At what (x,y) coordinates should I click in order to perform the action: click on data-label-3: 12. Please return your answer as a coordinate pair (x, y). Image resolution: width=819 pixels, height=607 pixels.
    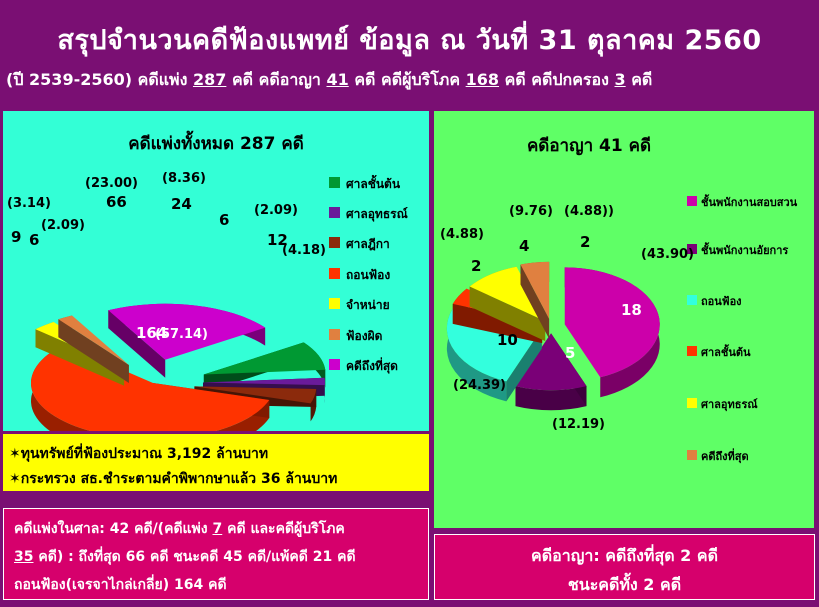
    Looking at the image, I should click on (277, 240).